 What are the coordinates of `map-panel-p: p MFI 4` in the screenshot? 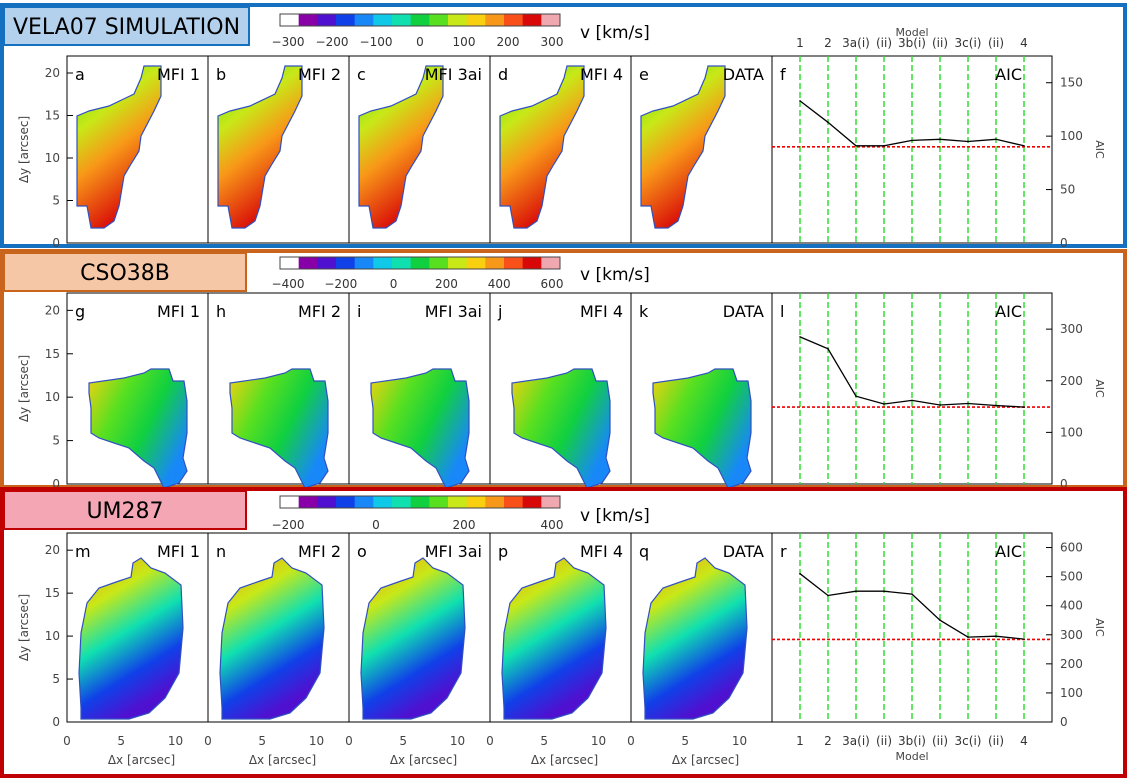 It's located at (560, 627).